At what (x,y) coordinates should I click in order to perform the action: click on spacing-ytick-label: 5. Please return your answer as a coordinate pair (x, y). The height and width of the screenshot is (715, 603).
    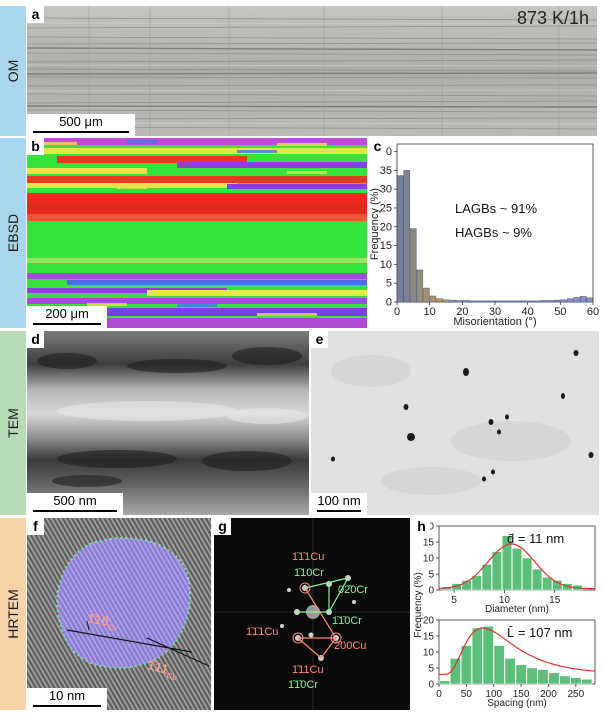
    Looking at the image, I should click on (431, 669).